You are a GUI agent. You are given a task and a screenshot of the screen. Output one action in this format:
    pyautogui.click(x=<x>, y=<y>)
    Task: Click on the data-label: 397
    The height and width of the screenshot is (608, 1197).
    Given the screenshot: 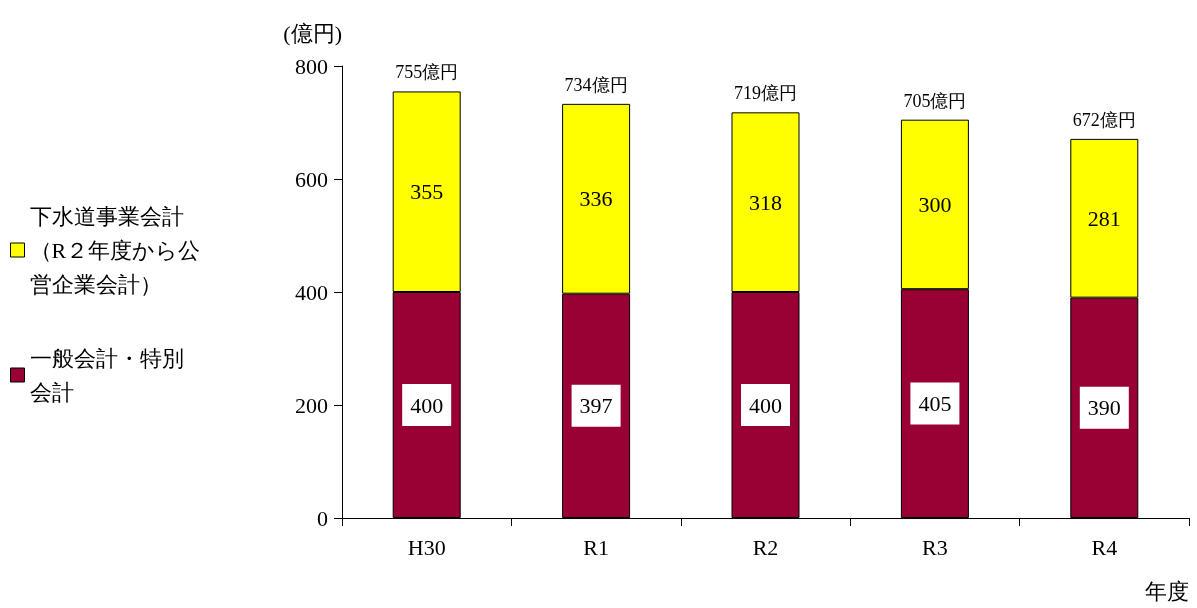 What is the action you would take?
    pyautogui.click(x=596, y=406)
    